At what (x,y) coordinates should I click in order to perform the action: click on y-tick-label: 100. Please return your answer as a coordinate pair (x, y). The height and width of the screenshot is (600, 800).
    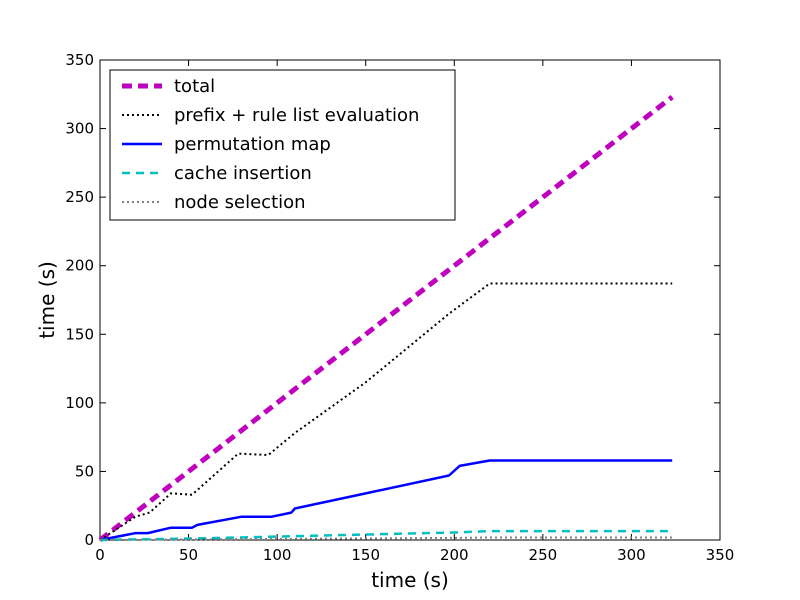
    Looking at the image, I should click on (79, 403).